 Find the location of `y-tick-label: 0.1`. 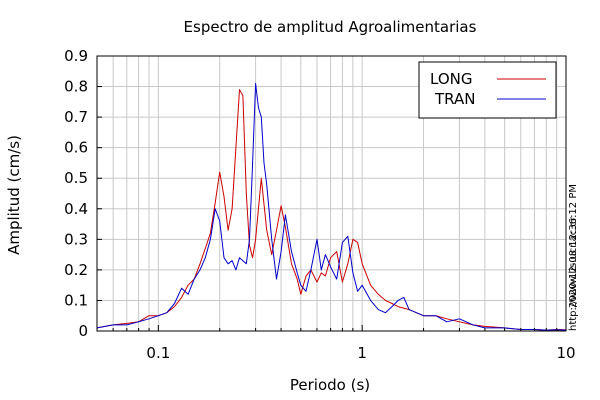

y-tick-label: 0.1 is located at coordinates (76, 300).